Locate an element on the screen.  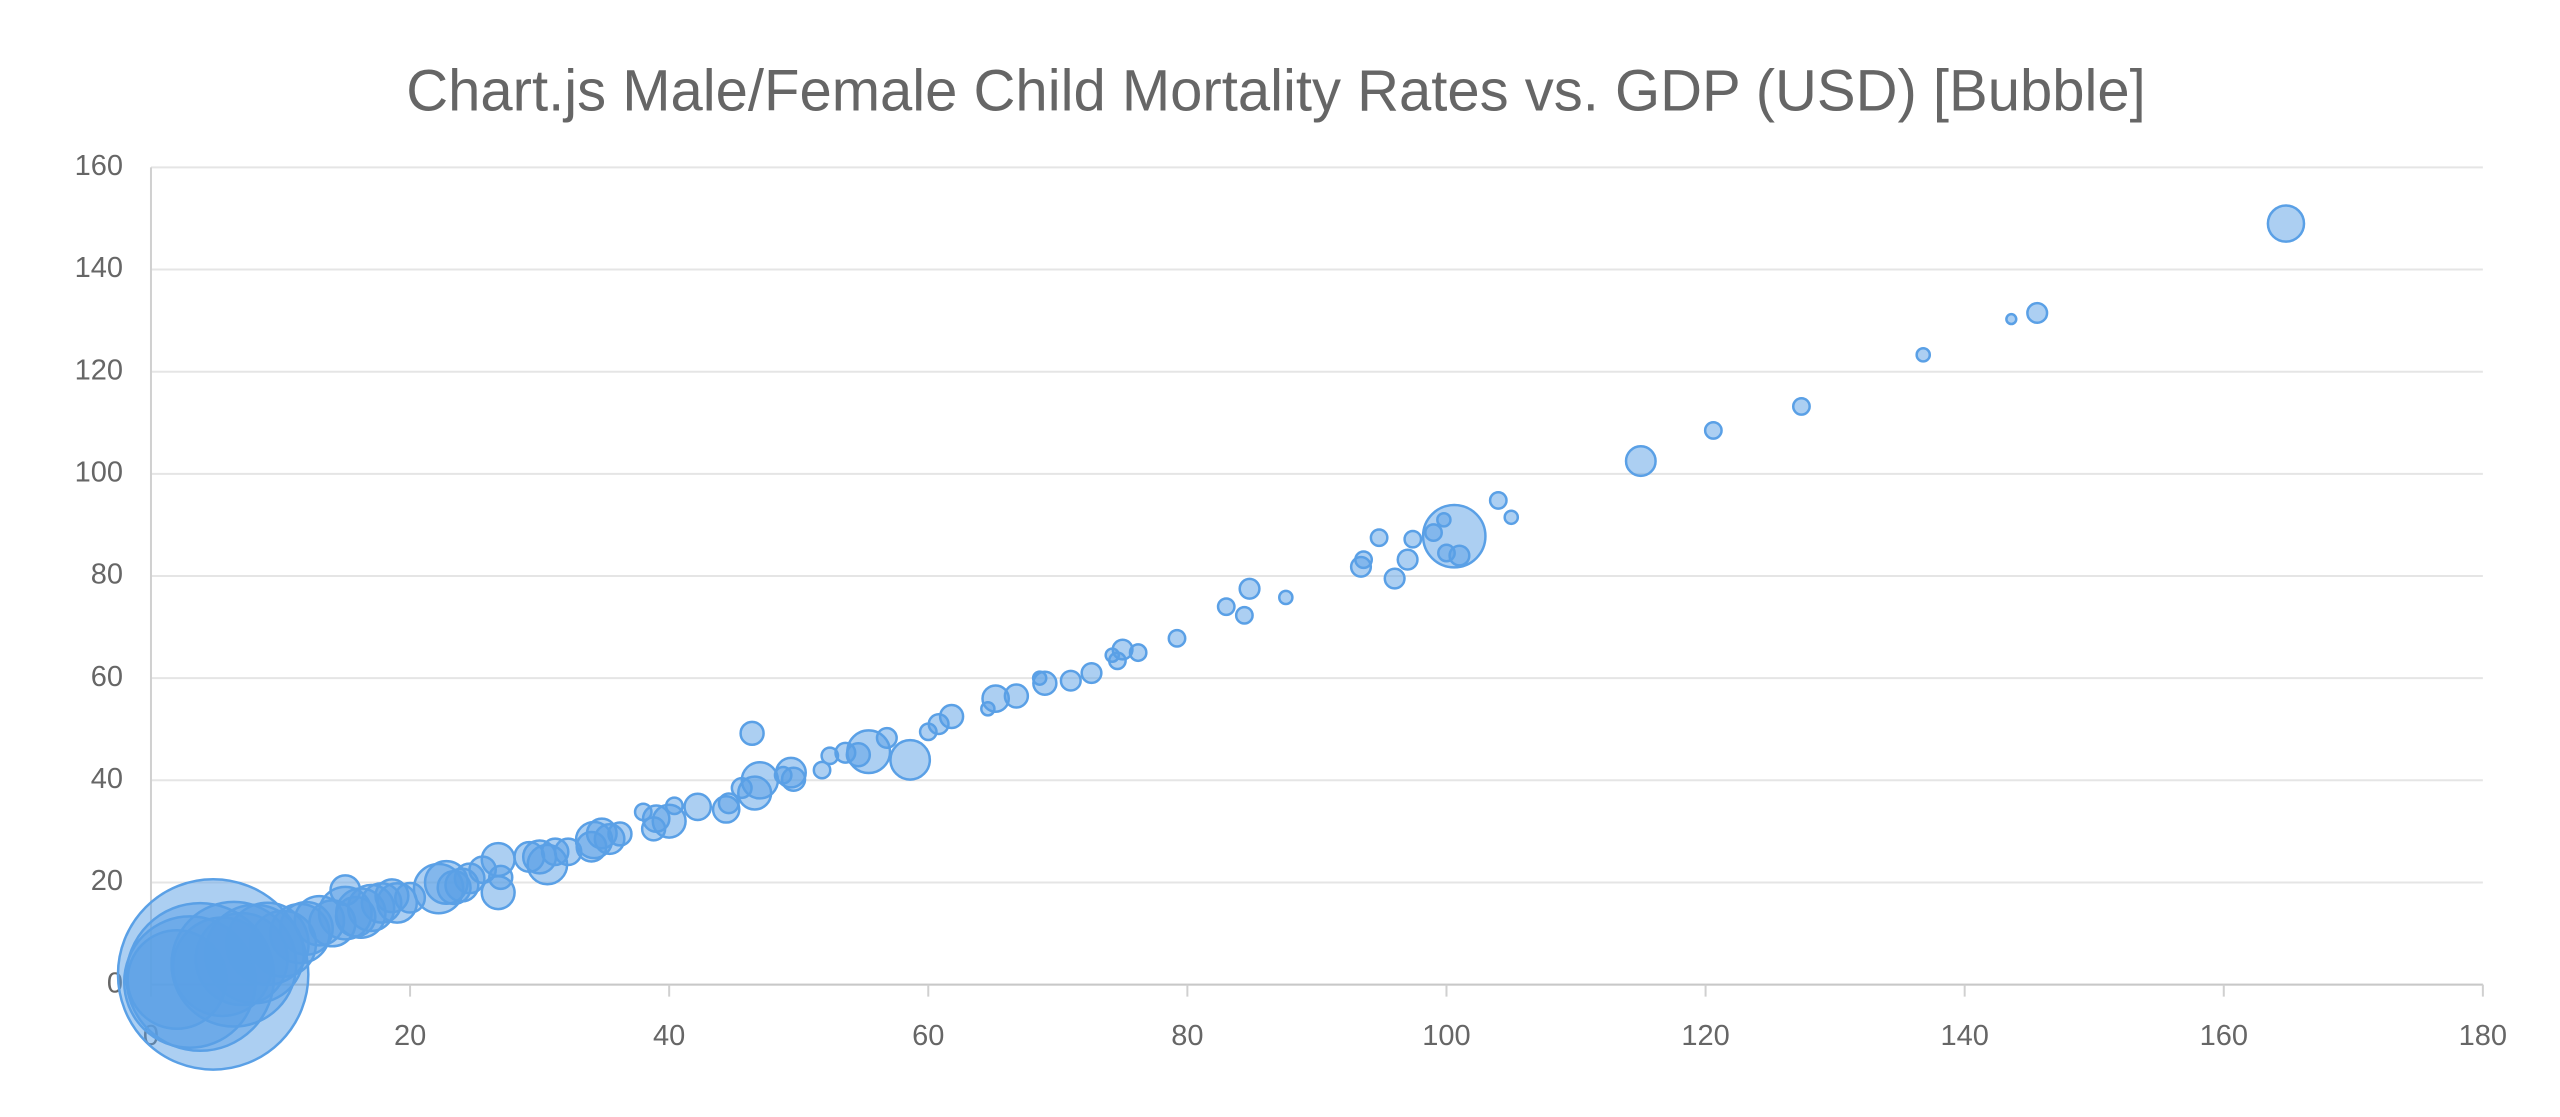
x-tick-label: 80 is located at coordinates (1187, 1036).